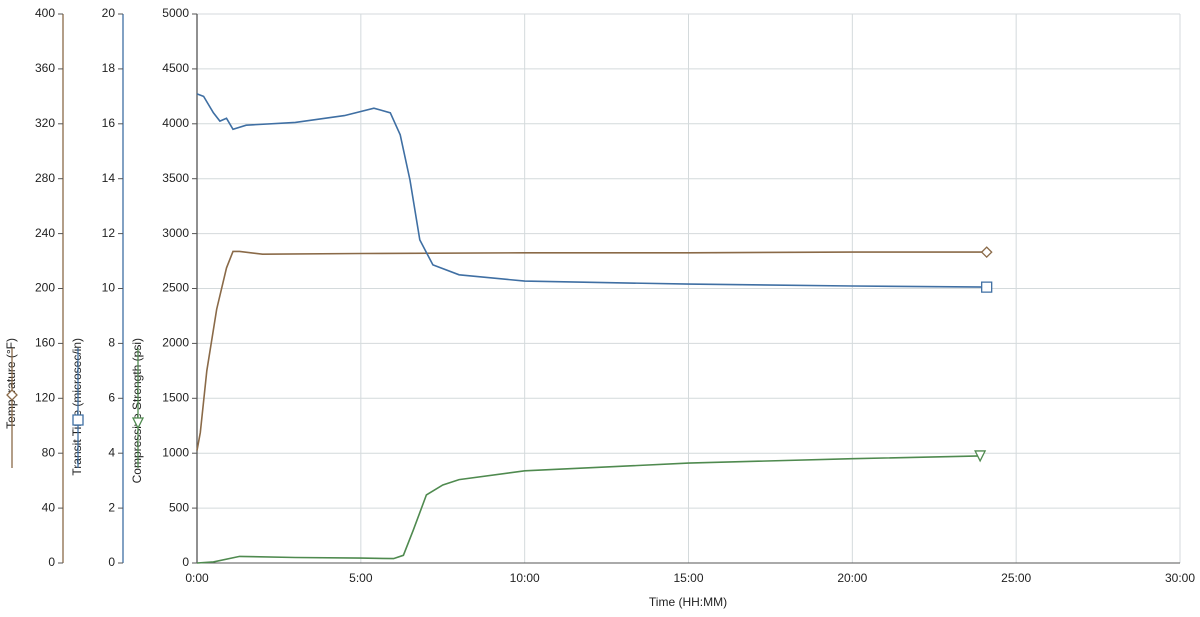 This screenshot has width=1200, height=617. I want to click on y-tick-label: 10, so click(109, 288).